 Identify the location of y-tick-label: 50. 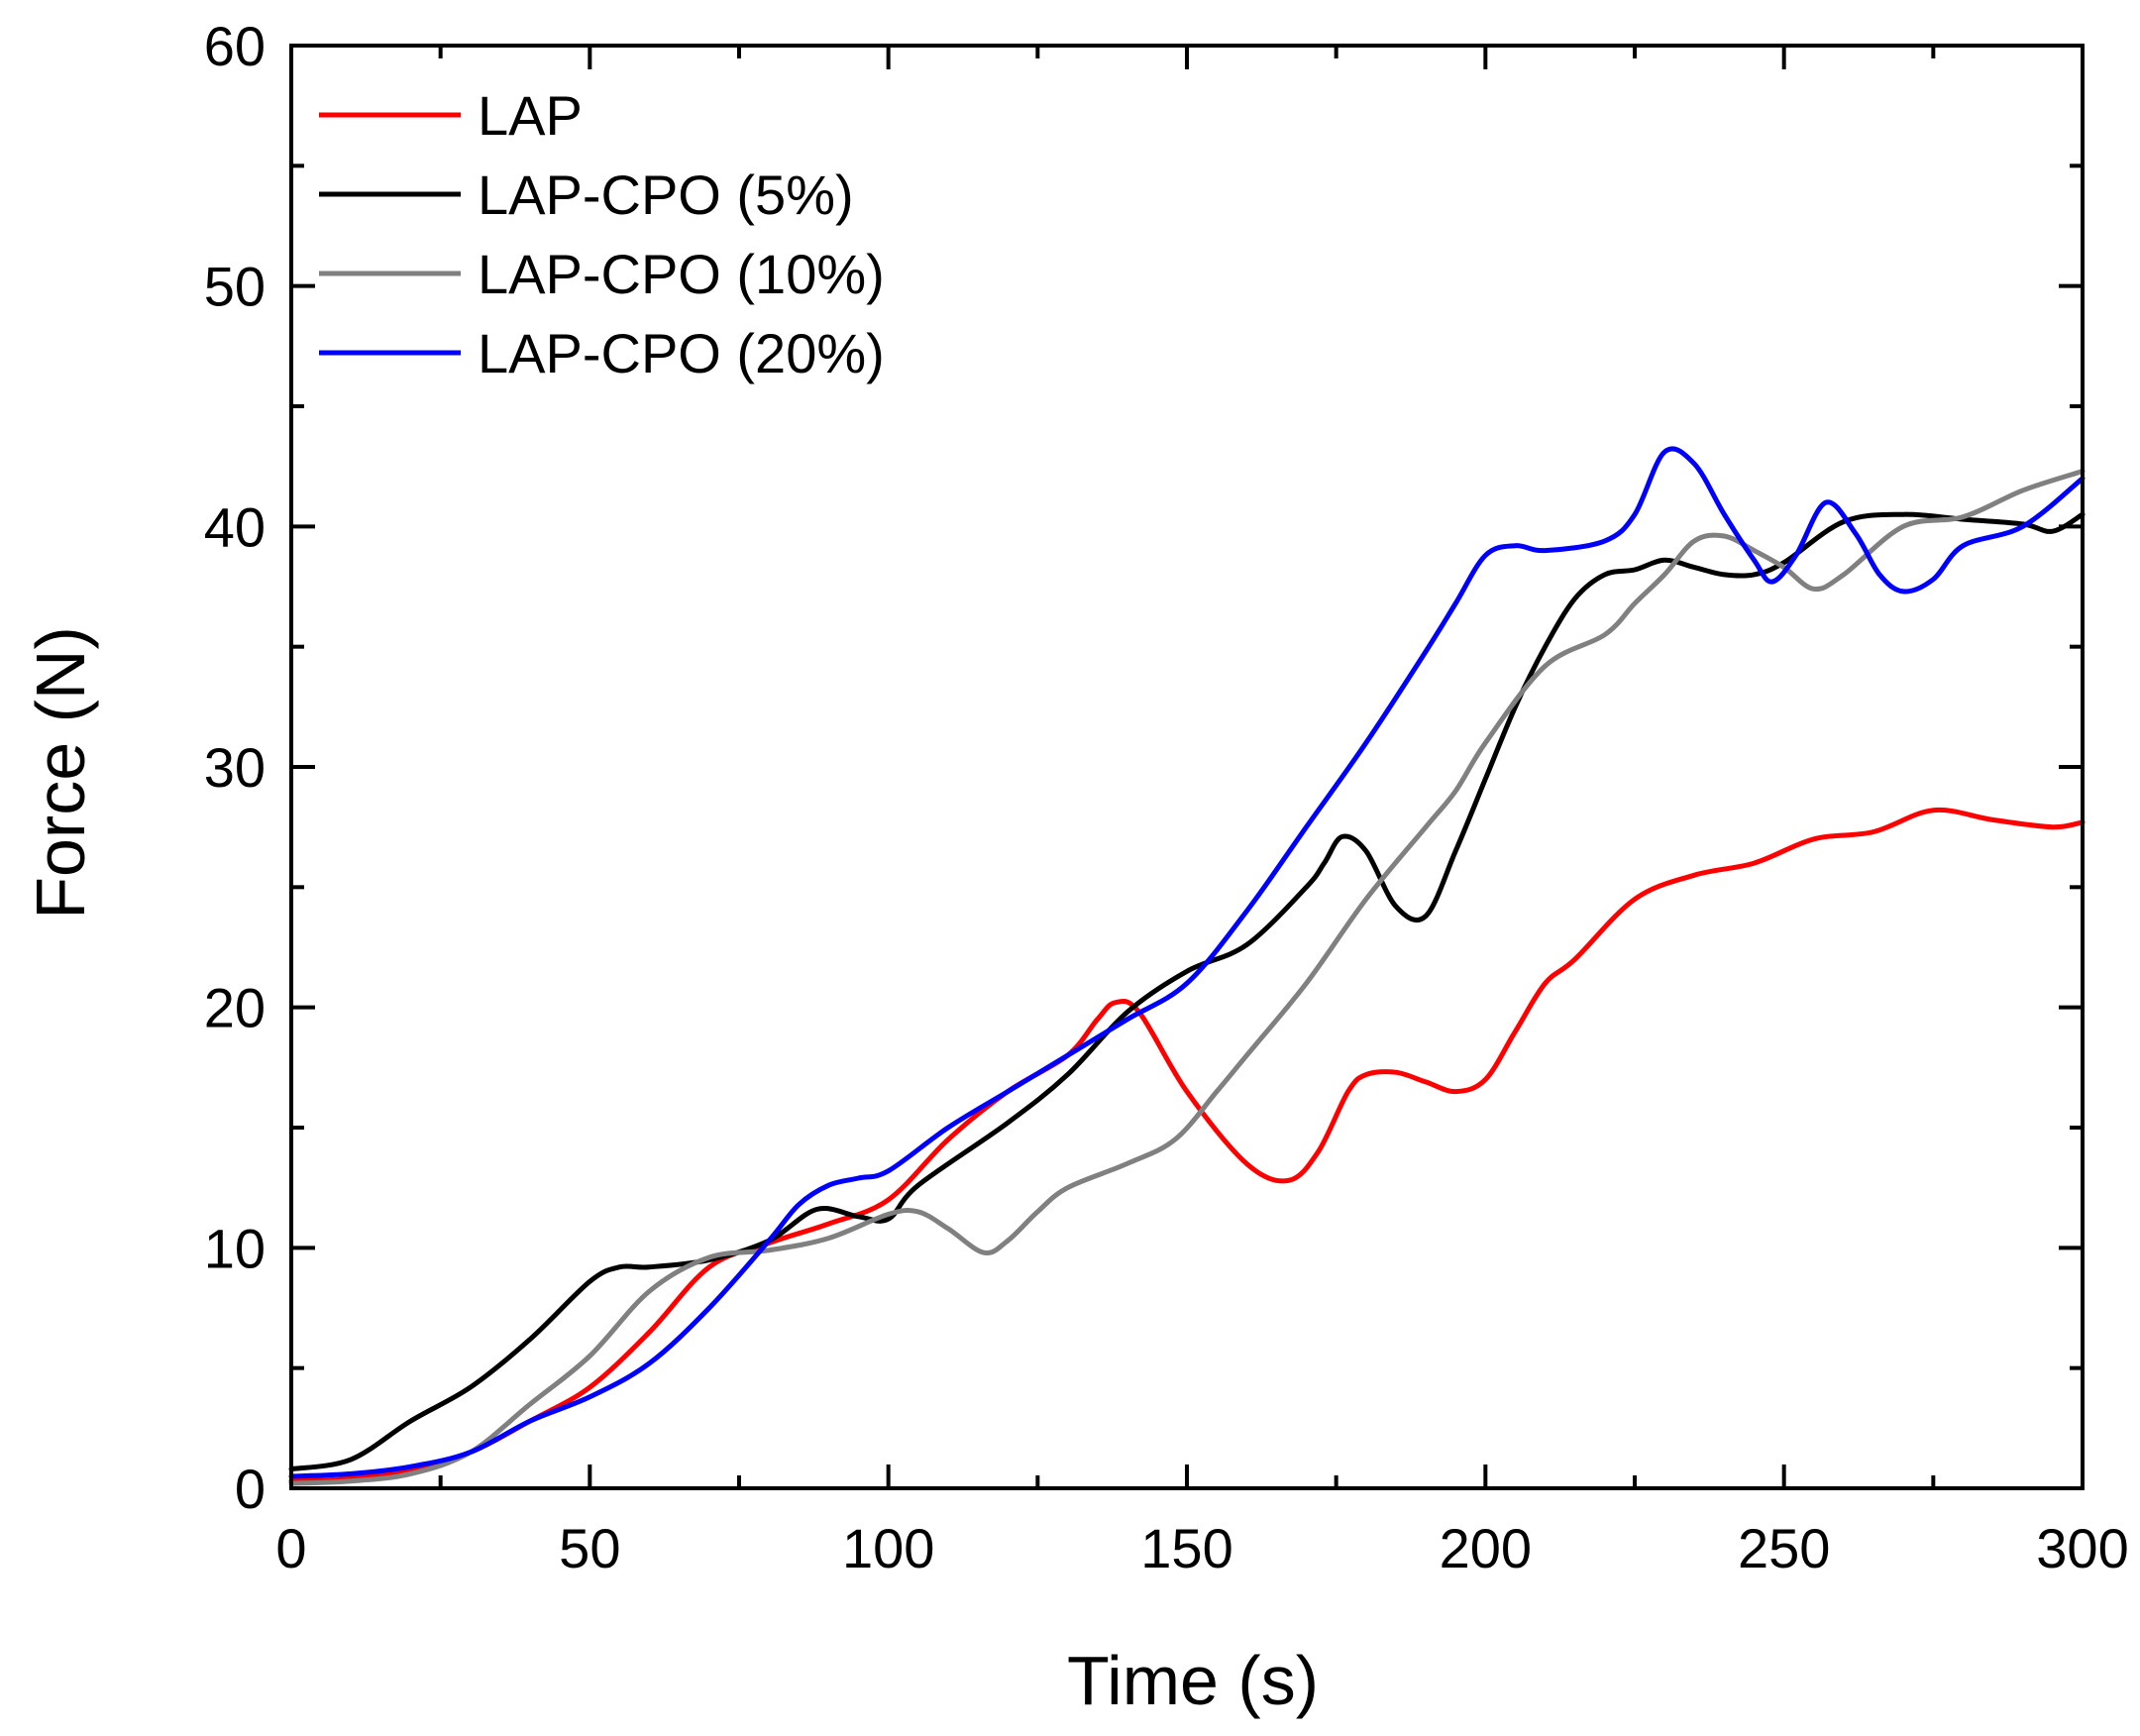
(235, 287).